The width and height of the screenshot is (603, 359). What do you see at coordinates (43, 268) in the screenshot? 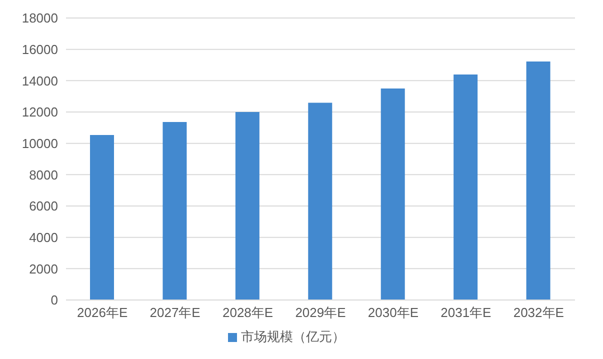
I see `y-tick-label: 2000` at bounding box center [43, 268].